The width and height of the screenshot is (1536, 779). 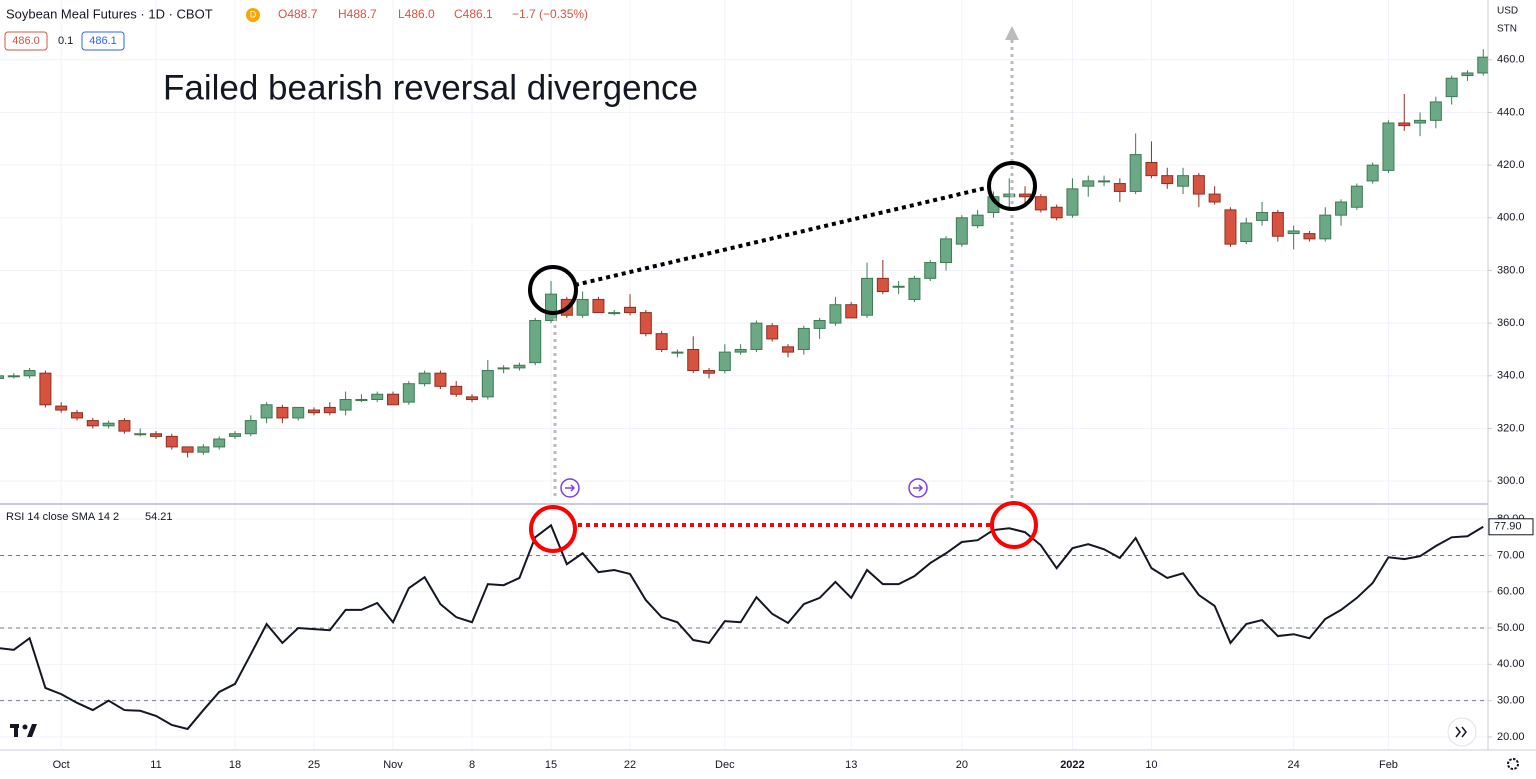 I want to click on x-tick-label: 11, so click(x=155, y=765).